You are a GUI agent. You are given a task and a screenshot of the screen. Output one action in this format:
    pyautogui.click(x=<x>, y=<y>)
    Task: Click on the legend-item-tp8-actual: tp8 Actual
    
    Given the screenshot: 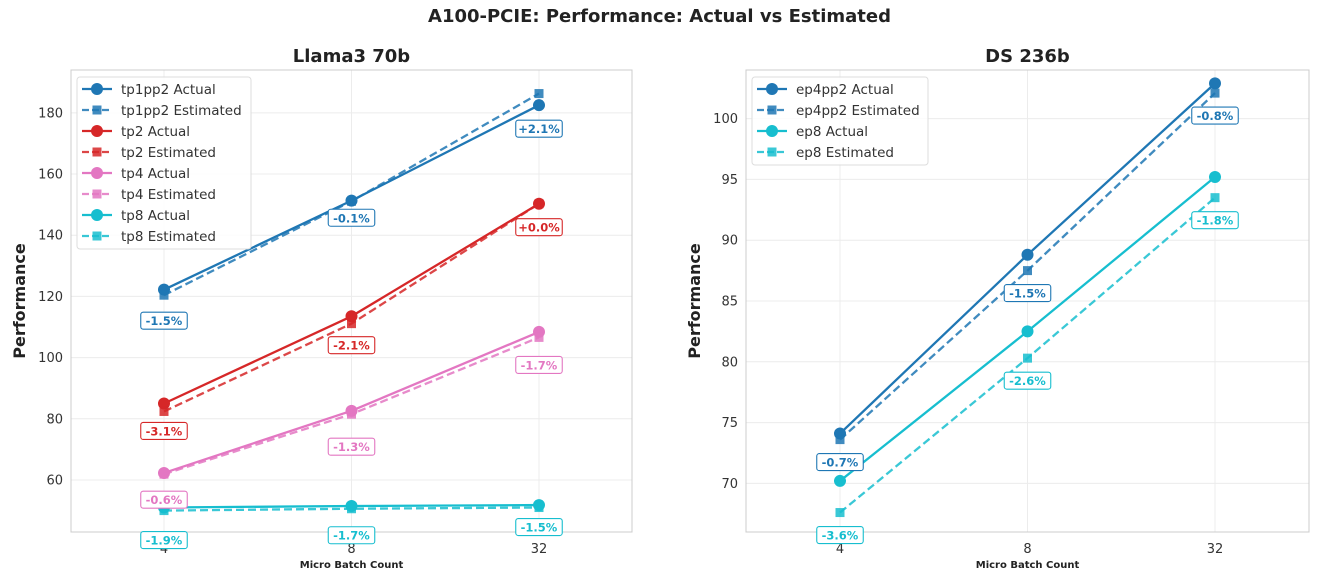 What is the action you would take?
    pyautogui.click(x=136, y=216)
    